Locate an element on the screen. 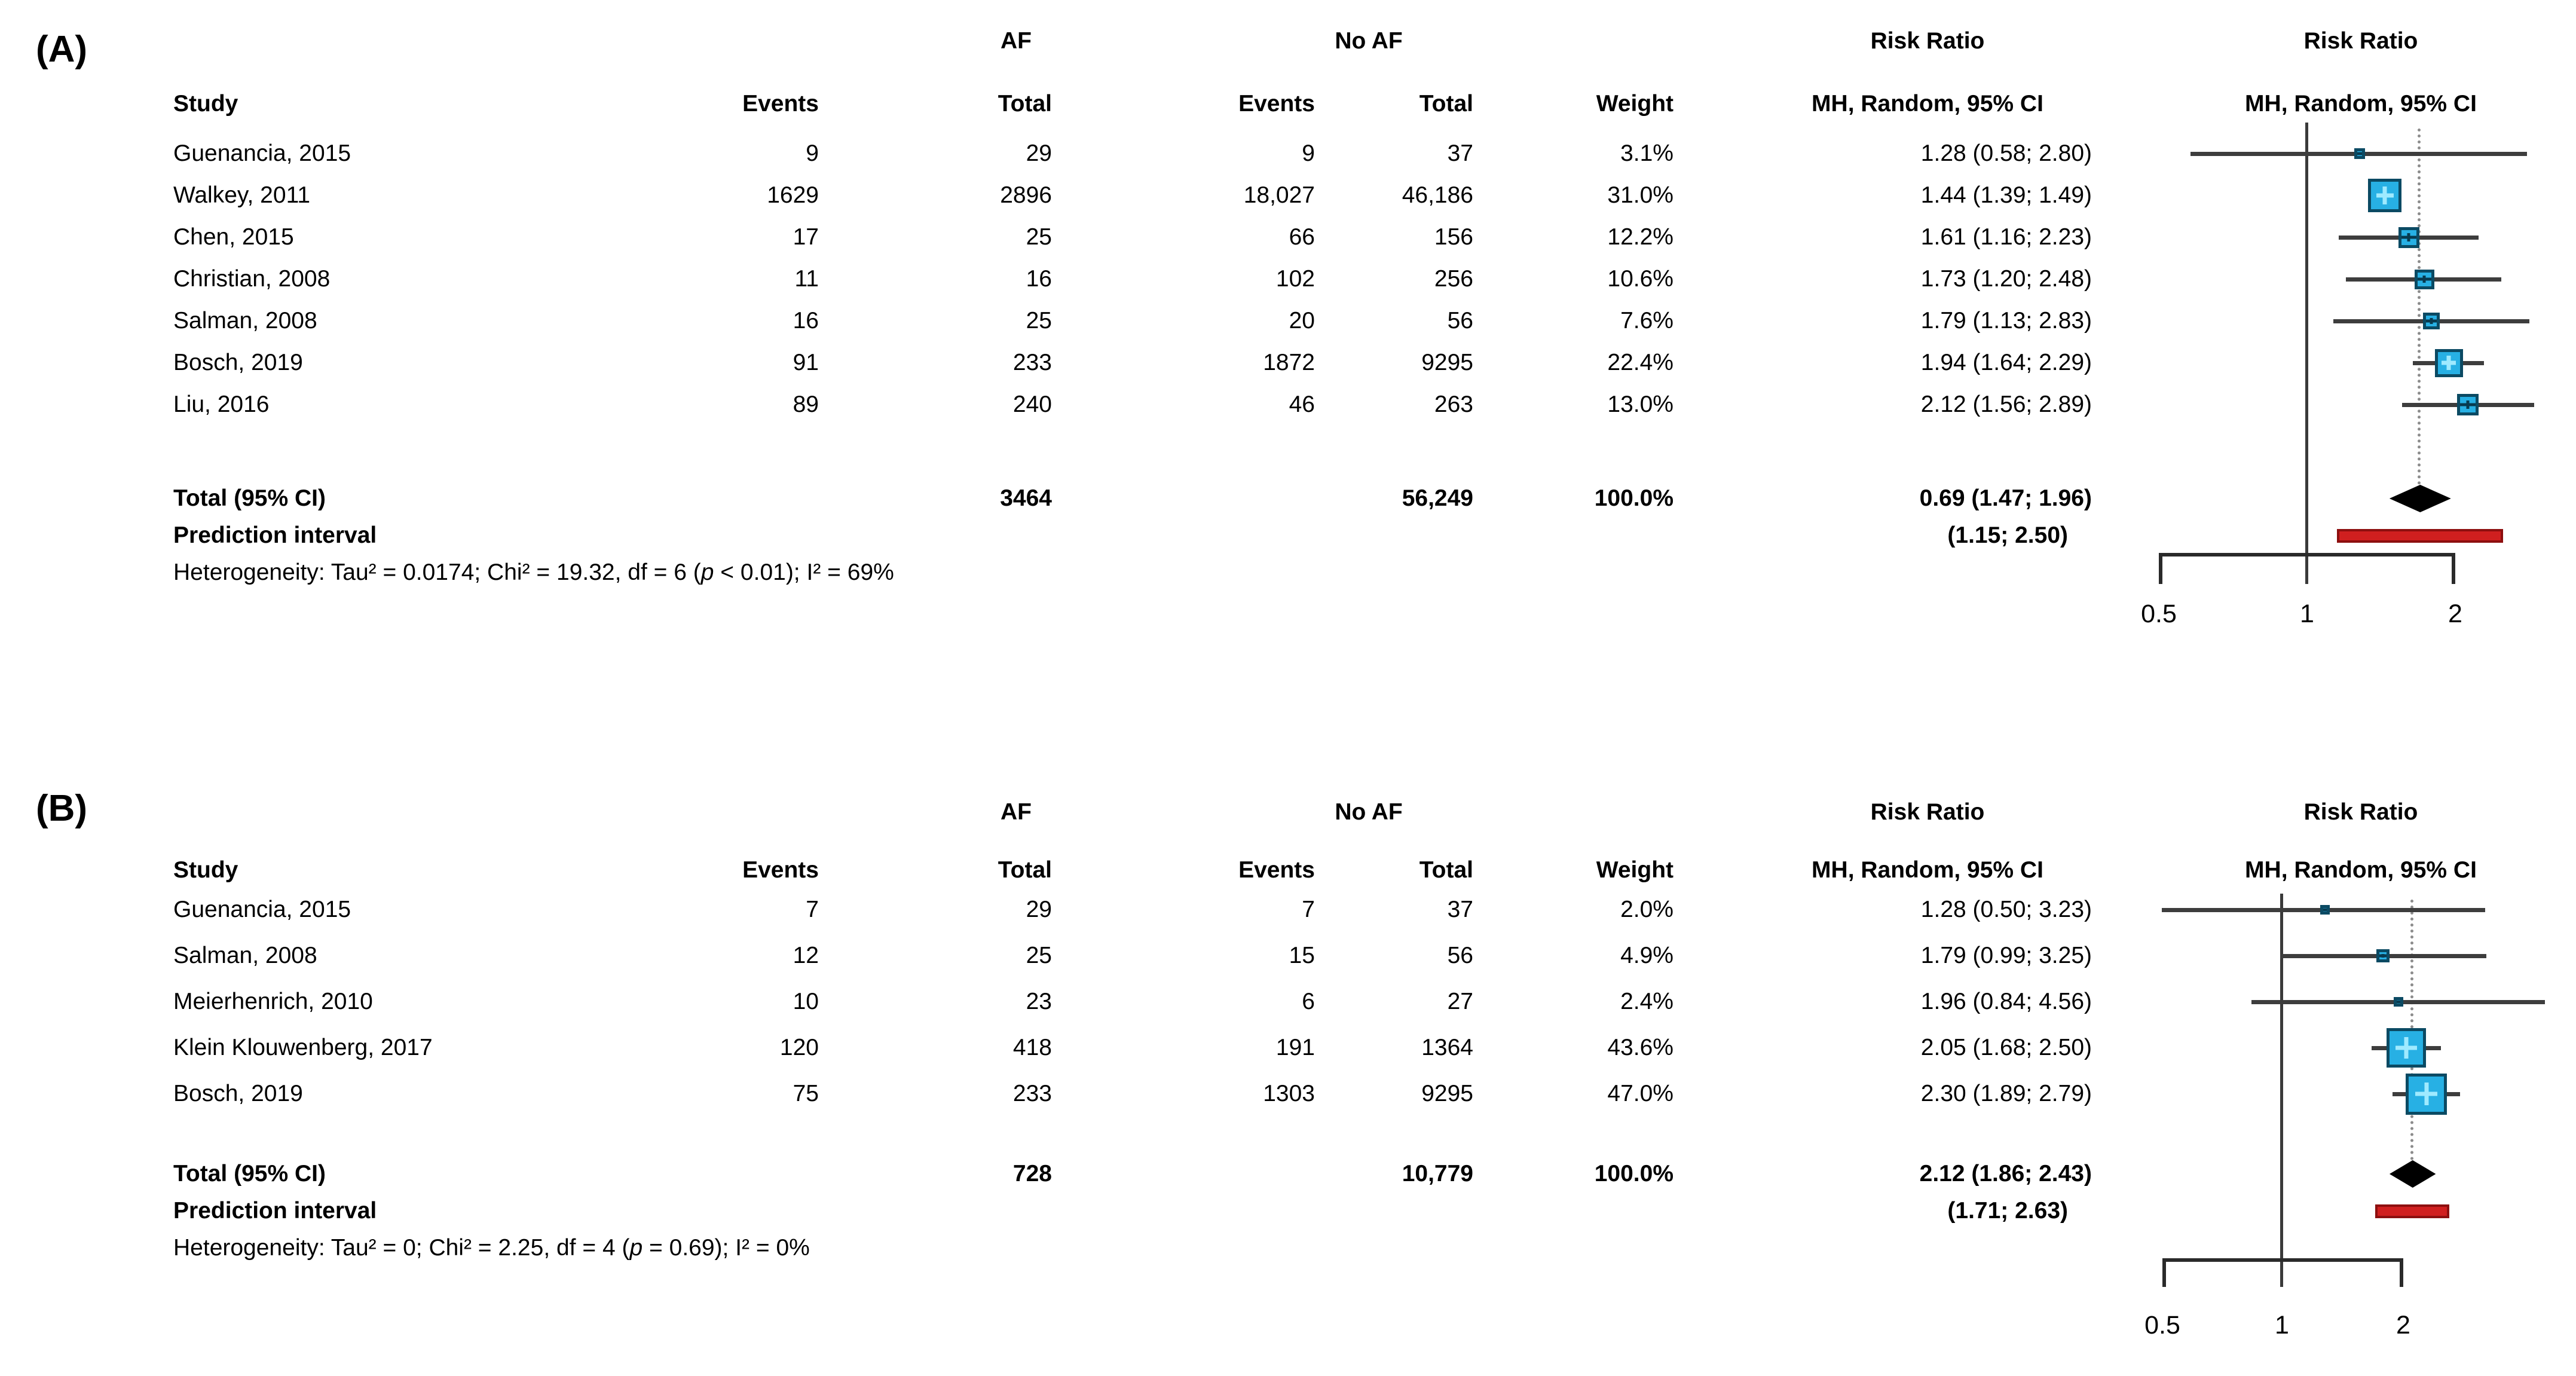  total-noaf-total: 56,249 is located at coordinates (1437, 498).